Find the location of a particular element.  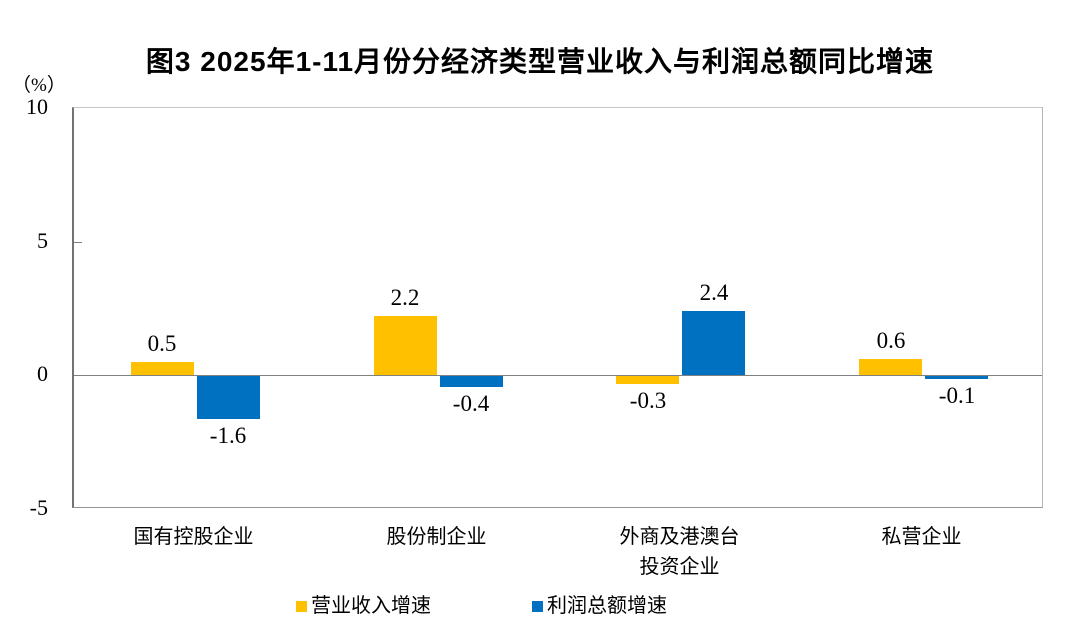

x-category-label: 国有控股企业 is located at coordinates (193, 537).